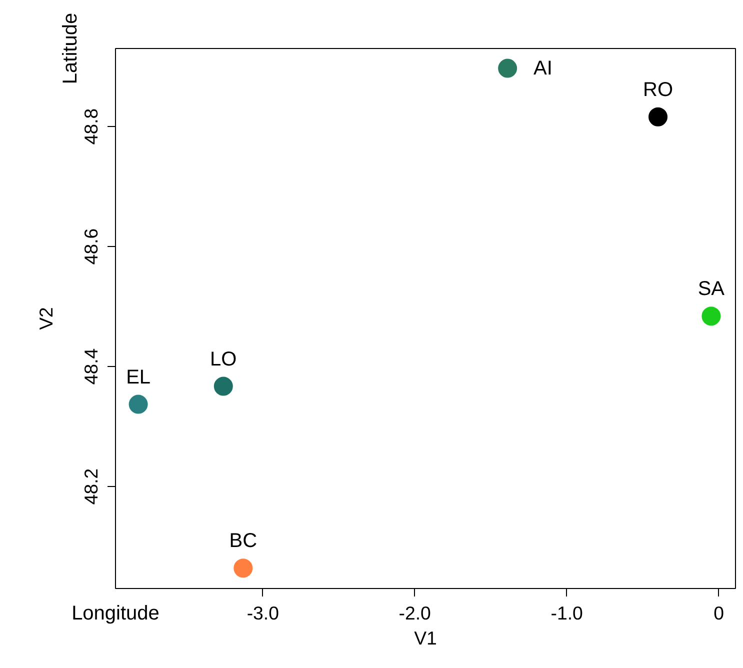 The width and height of the screenshot is (743, 668). I want to click on x-tick-label: -3.0, so click(262, 613).